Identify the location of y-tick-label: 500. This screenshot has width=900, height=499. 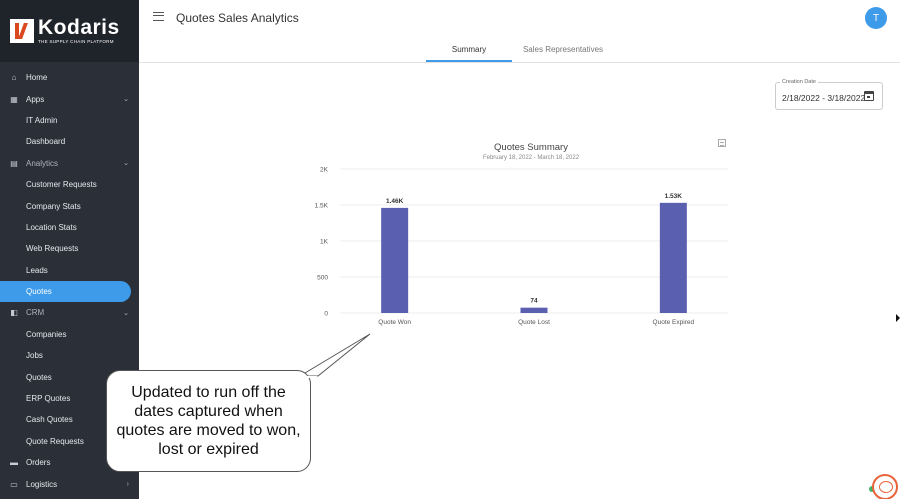
(322, 278).